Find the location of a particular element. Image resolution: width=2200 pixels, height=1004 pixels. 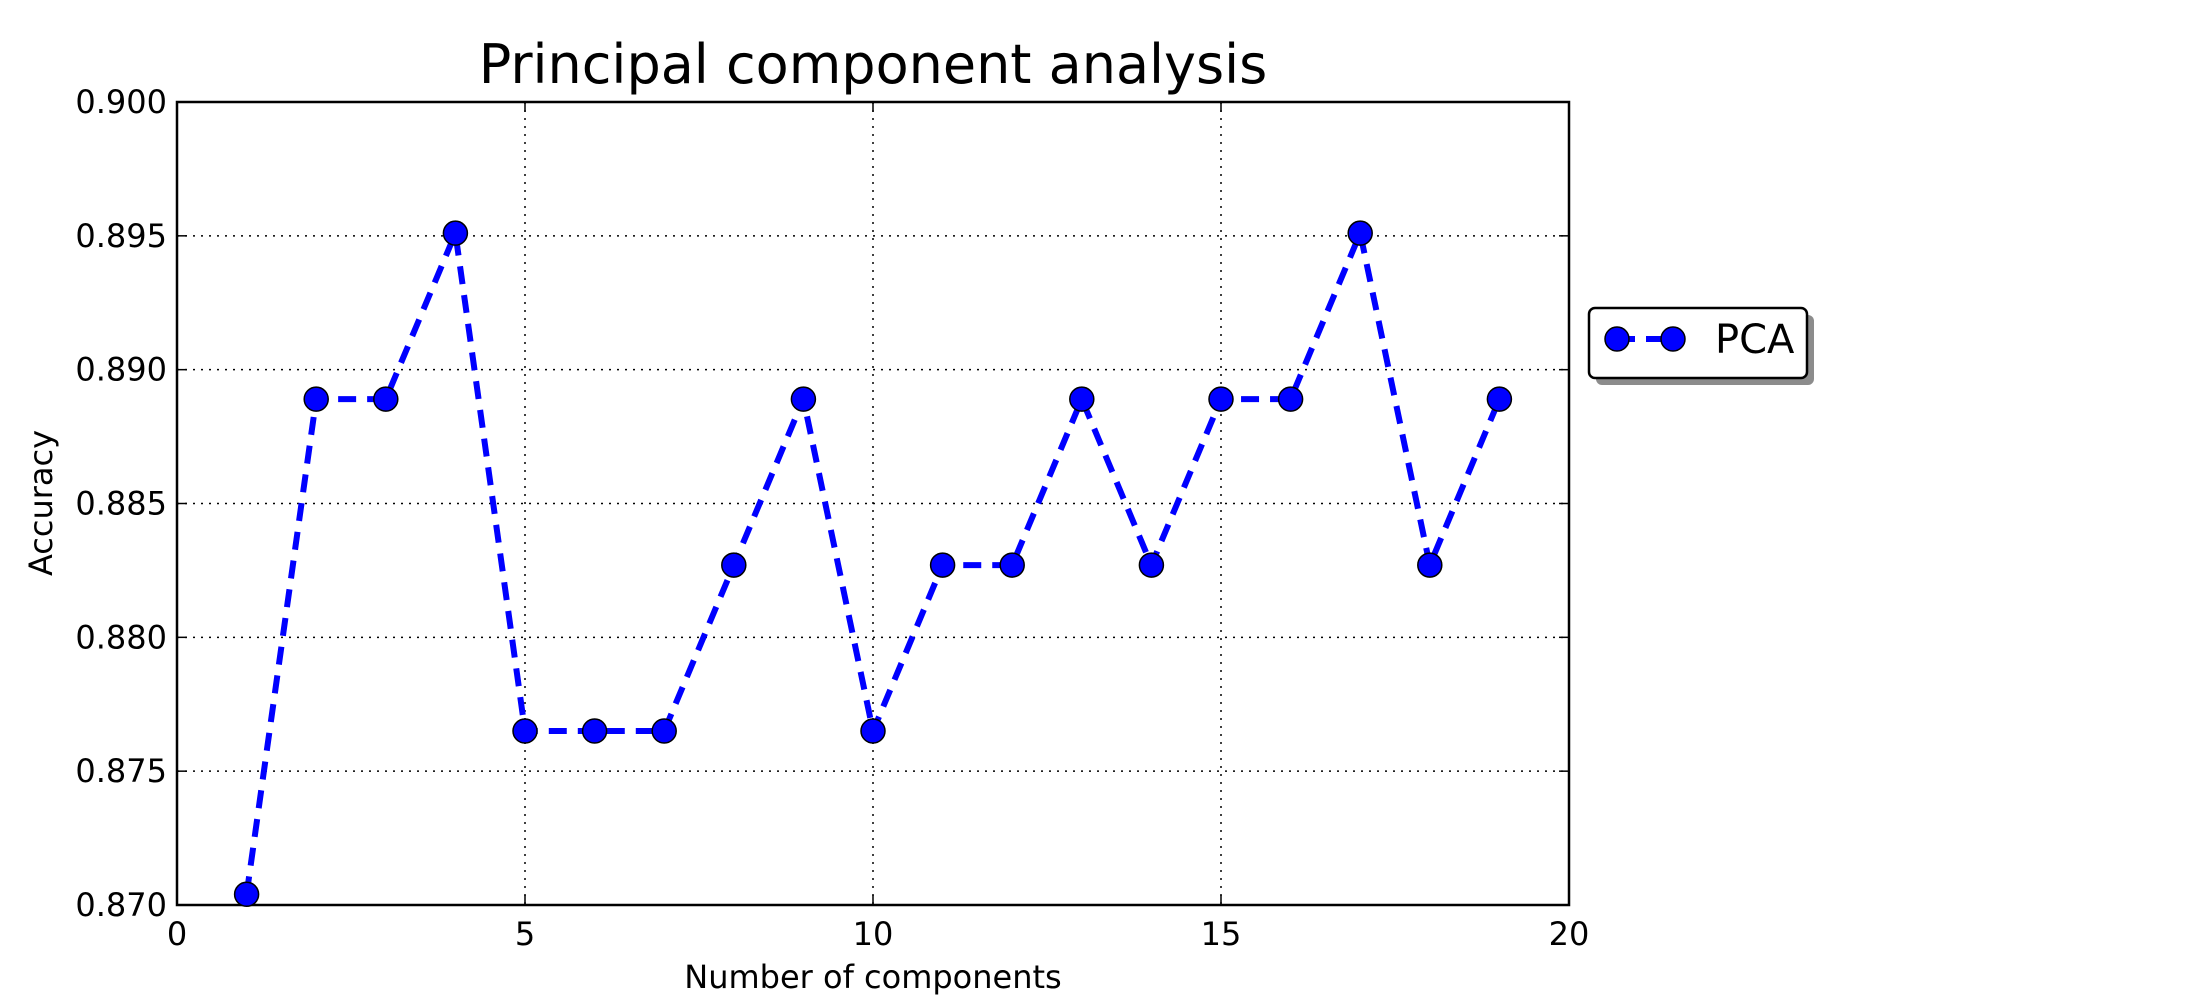

y-tick-label: 0.870 is located at coordinates (121, 905).